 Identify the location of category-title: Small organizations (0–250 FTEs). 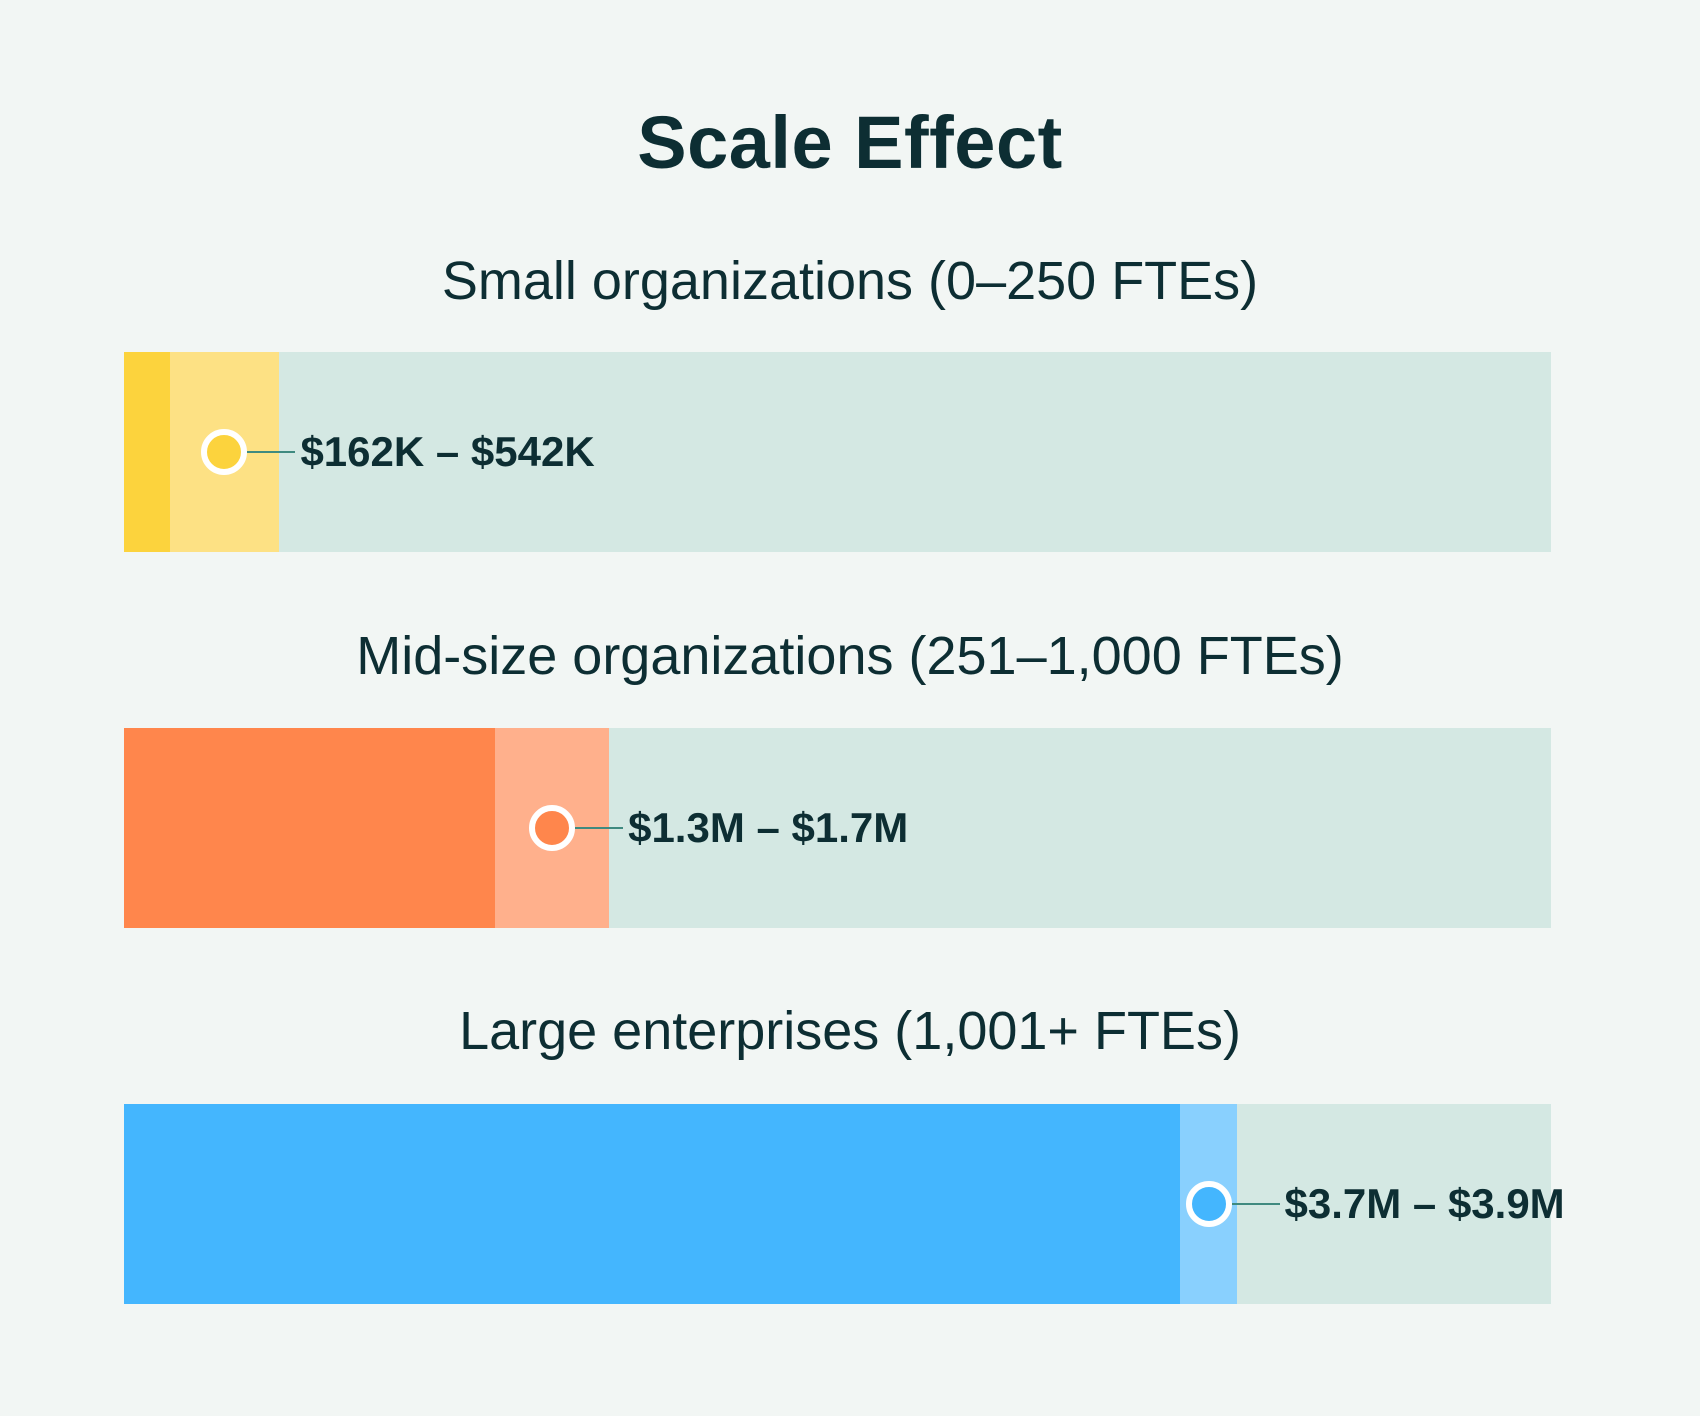
(850, 281).